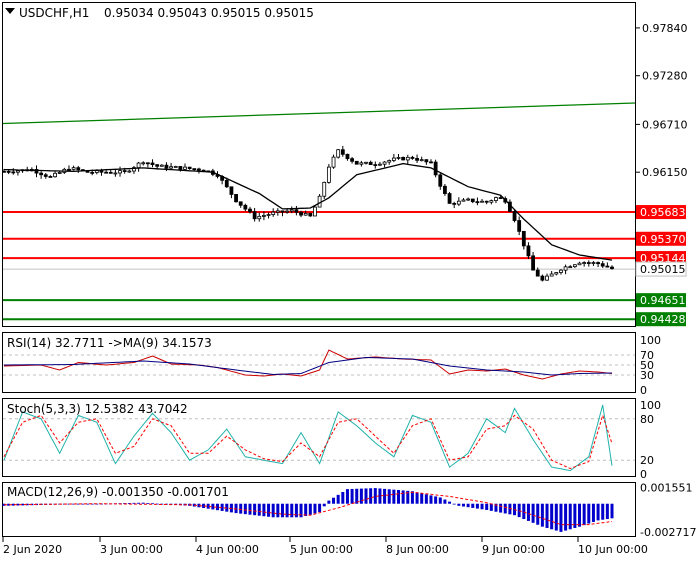 Image resolution: width=700 pixels, height=564 pixels. Describe the element at coordinates (308, 364) in the screenshot. I see `rsi-line` at that location.